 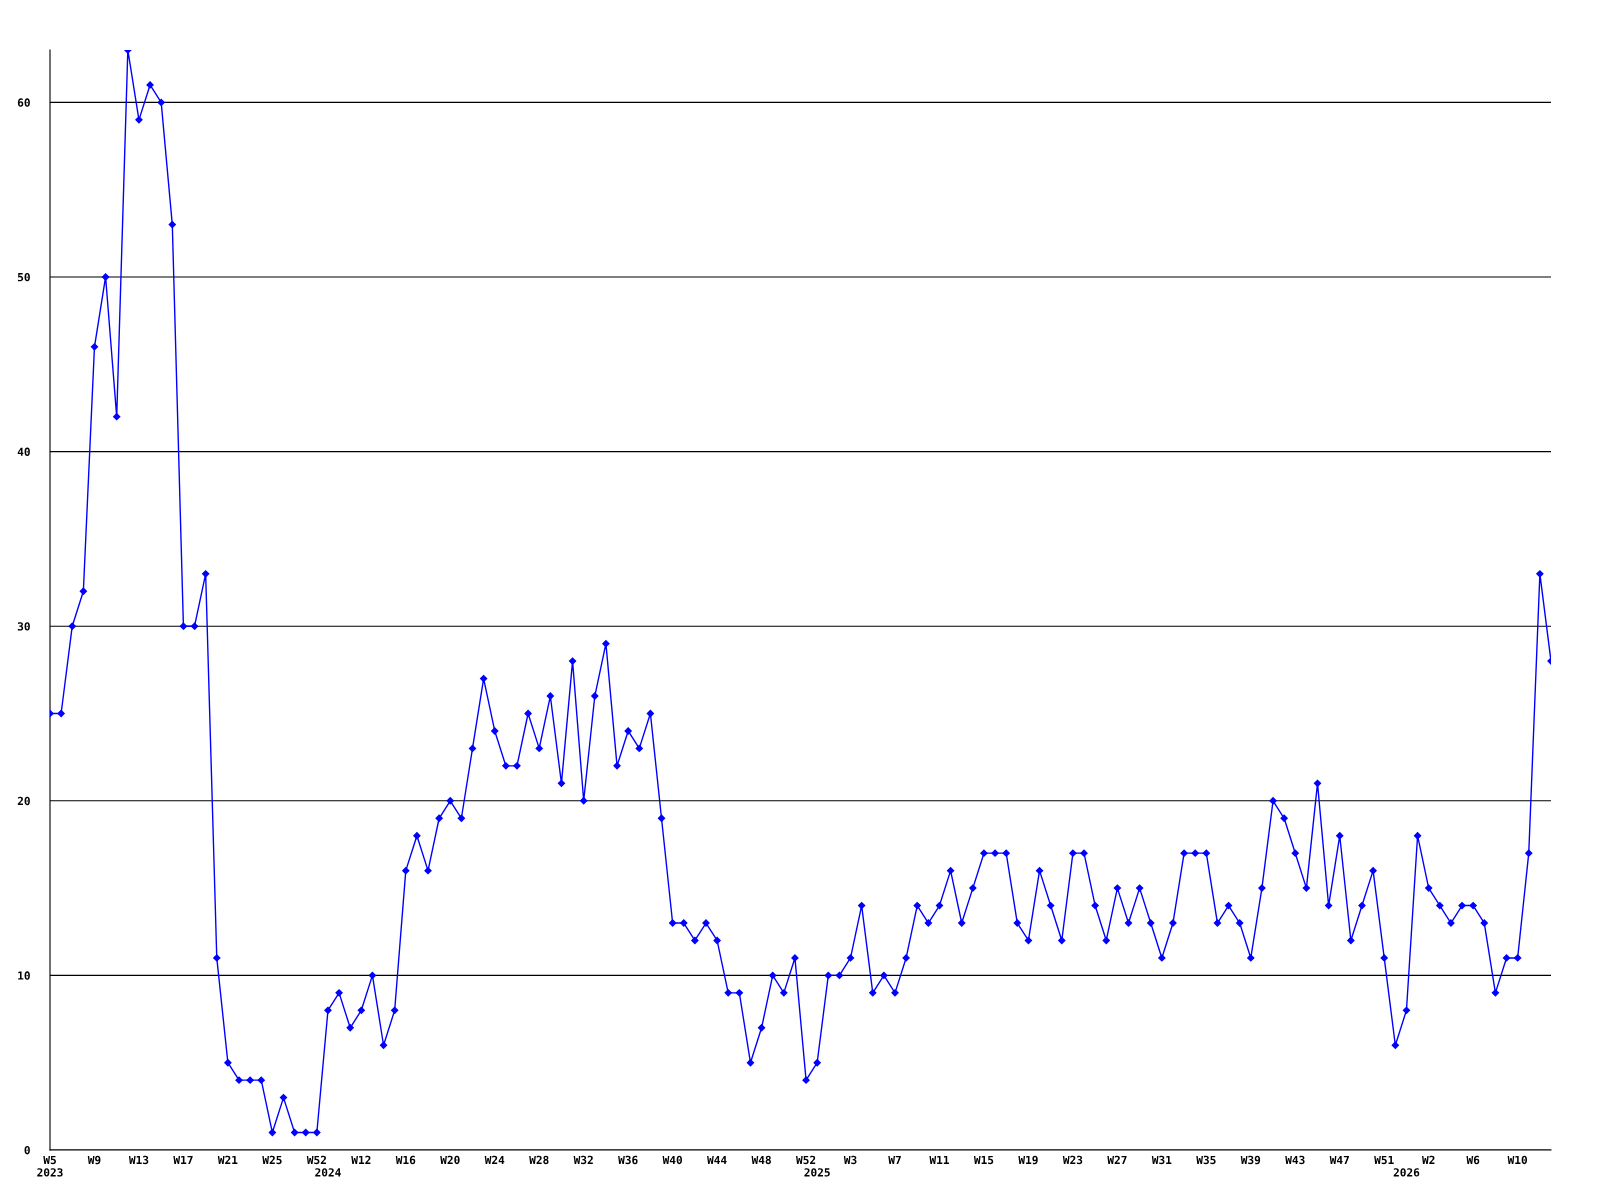 I want to click on y-tick-label: 50, so click(x=23, y=277).